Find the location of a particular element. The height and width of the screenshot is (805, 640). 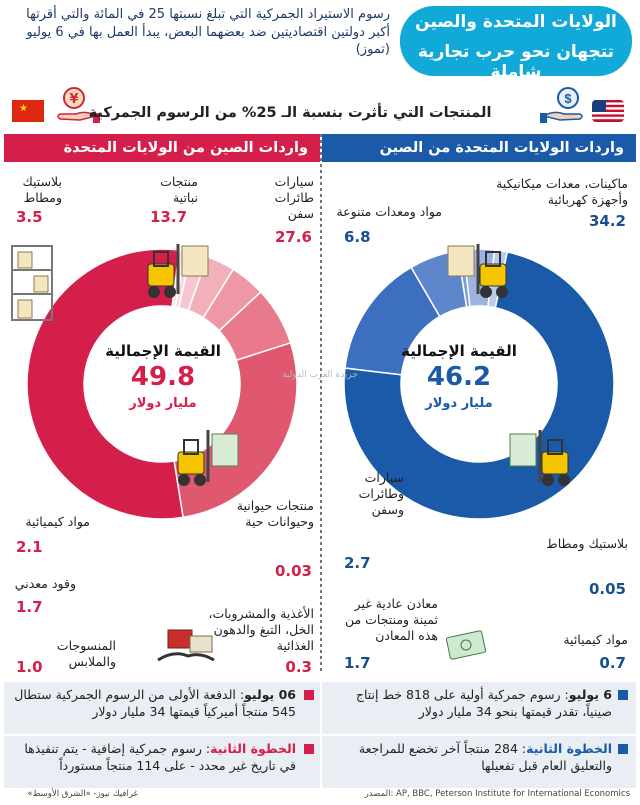

us-panel-title: واردات الولايات المتحدة من الصين is located at coordinates (479, 148).